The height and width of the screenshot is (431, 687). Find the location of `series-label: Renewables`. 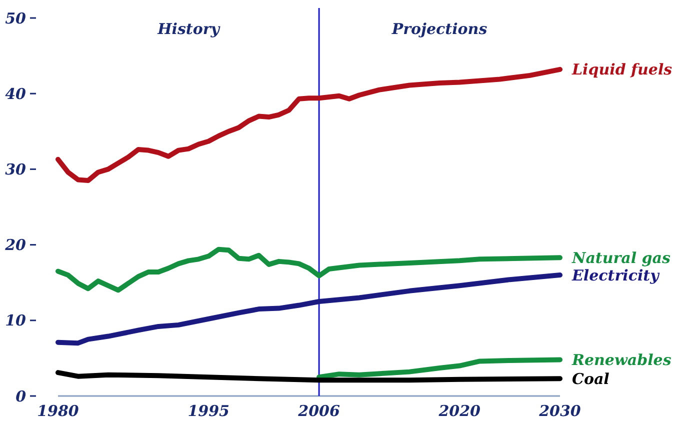

series-label: Renewables is located at coordinates (621, 359).